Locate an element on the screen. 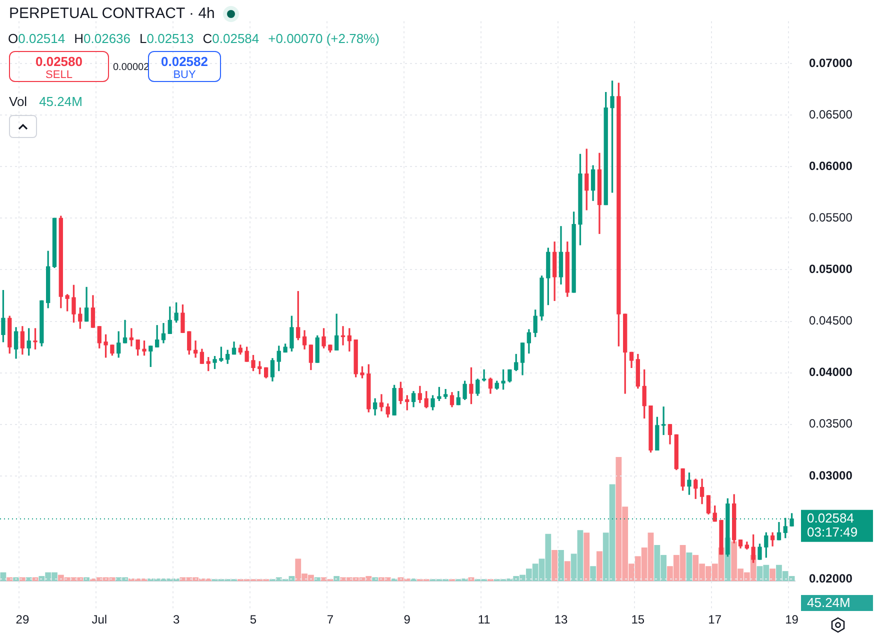 This screenshot has height=639, width=874. x-tick-label: 9 is located at coordinates (407, 619).